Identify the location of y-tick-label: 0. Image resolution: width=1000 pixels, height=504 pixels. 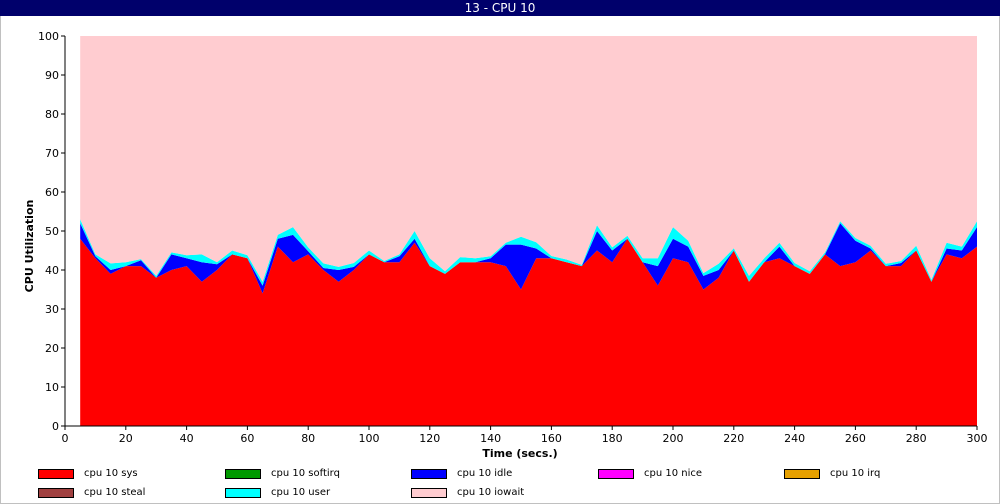
(55, 426).